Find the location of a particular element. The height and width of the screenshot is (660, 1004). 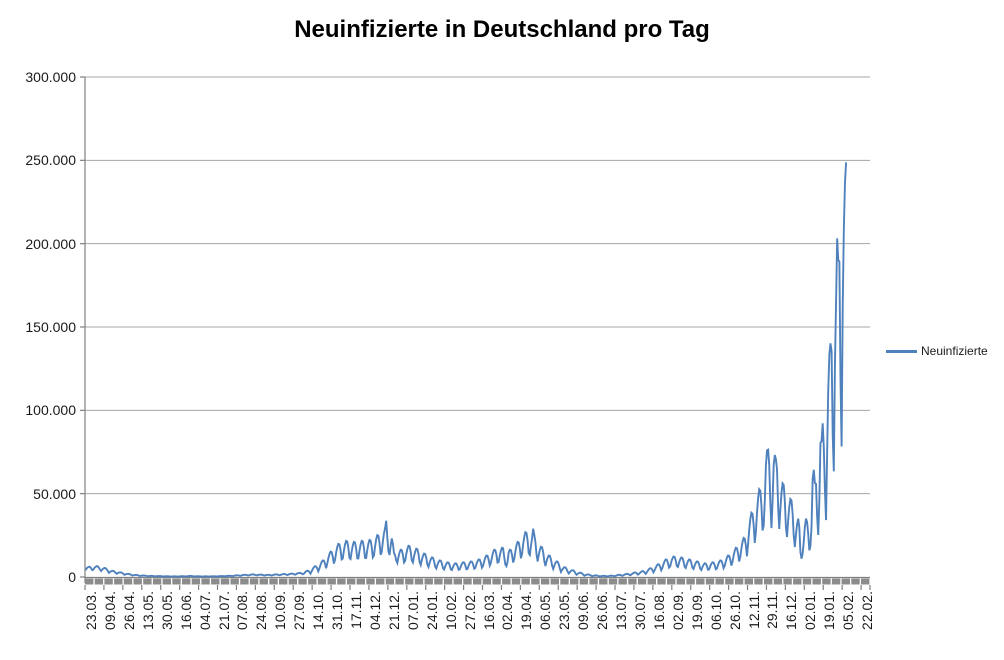

y-axis-tick-label: 150.000 is located at coordinates (50, 327).